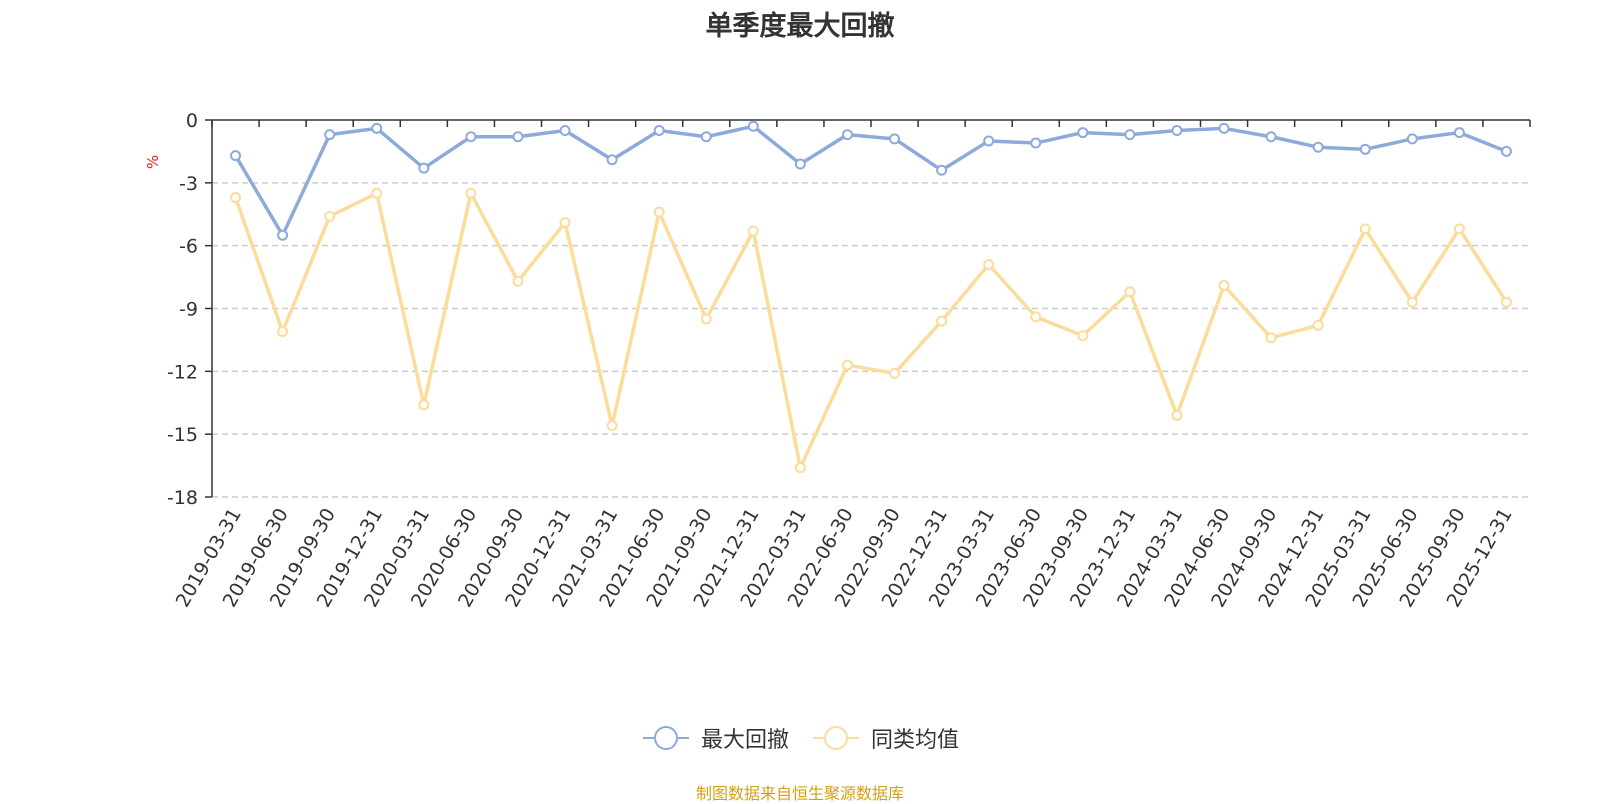 The image size is (1600, 804). Describe the element at coordinates (800, 26) in the screenshot. I see `chart-title: 单季度最大回撤` at that location.